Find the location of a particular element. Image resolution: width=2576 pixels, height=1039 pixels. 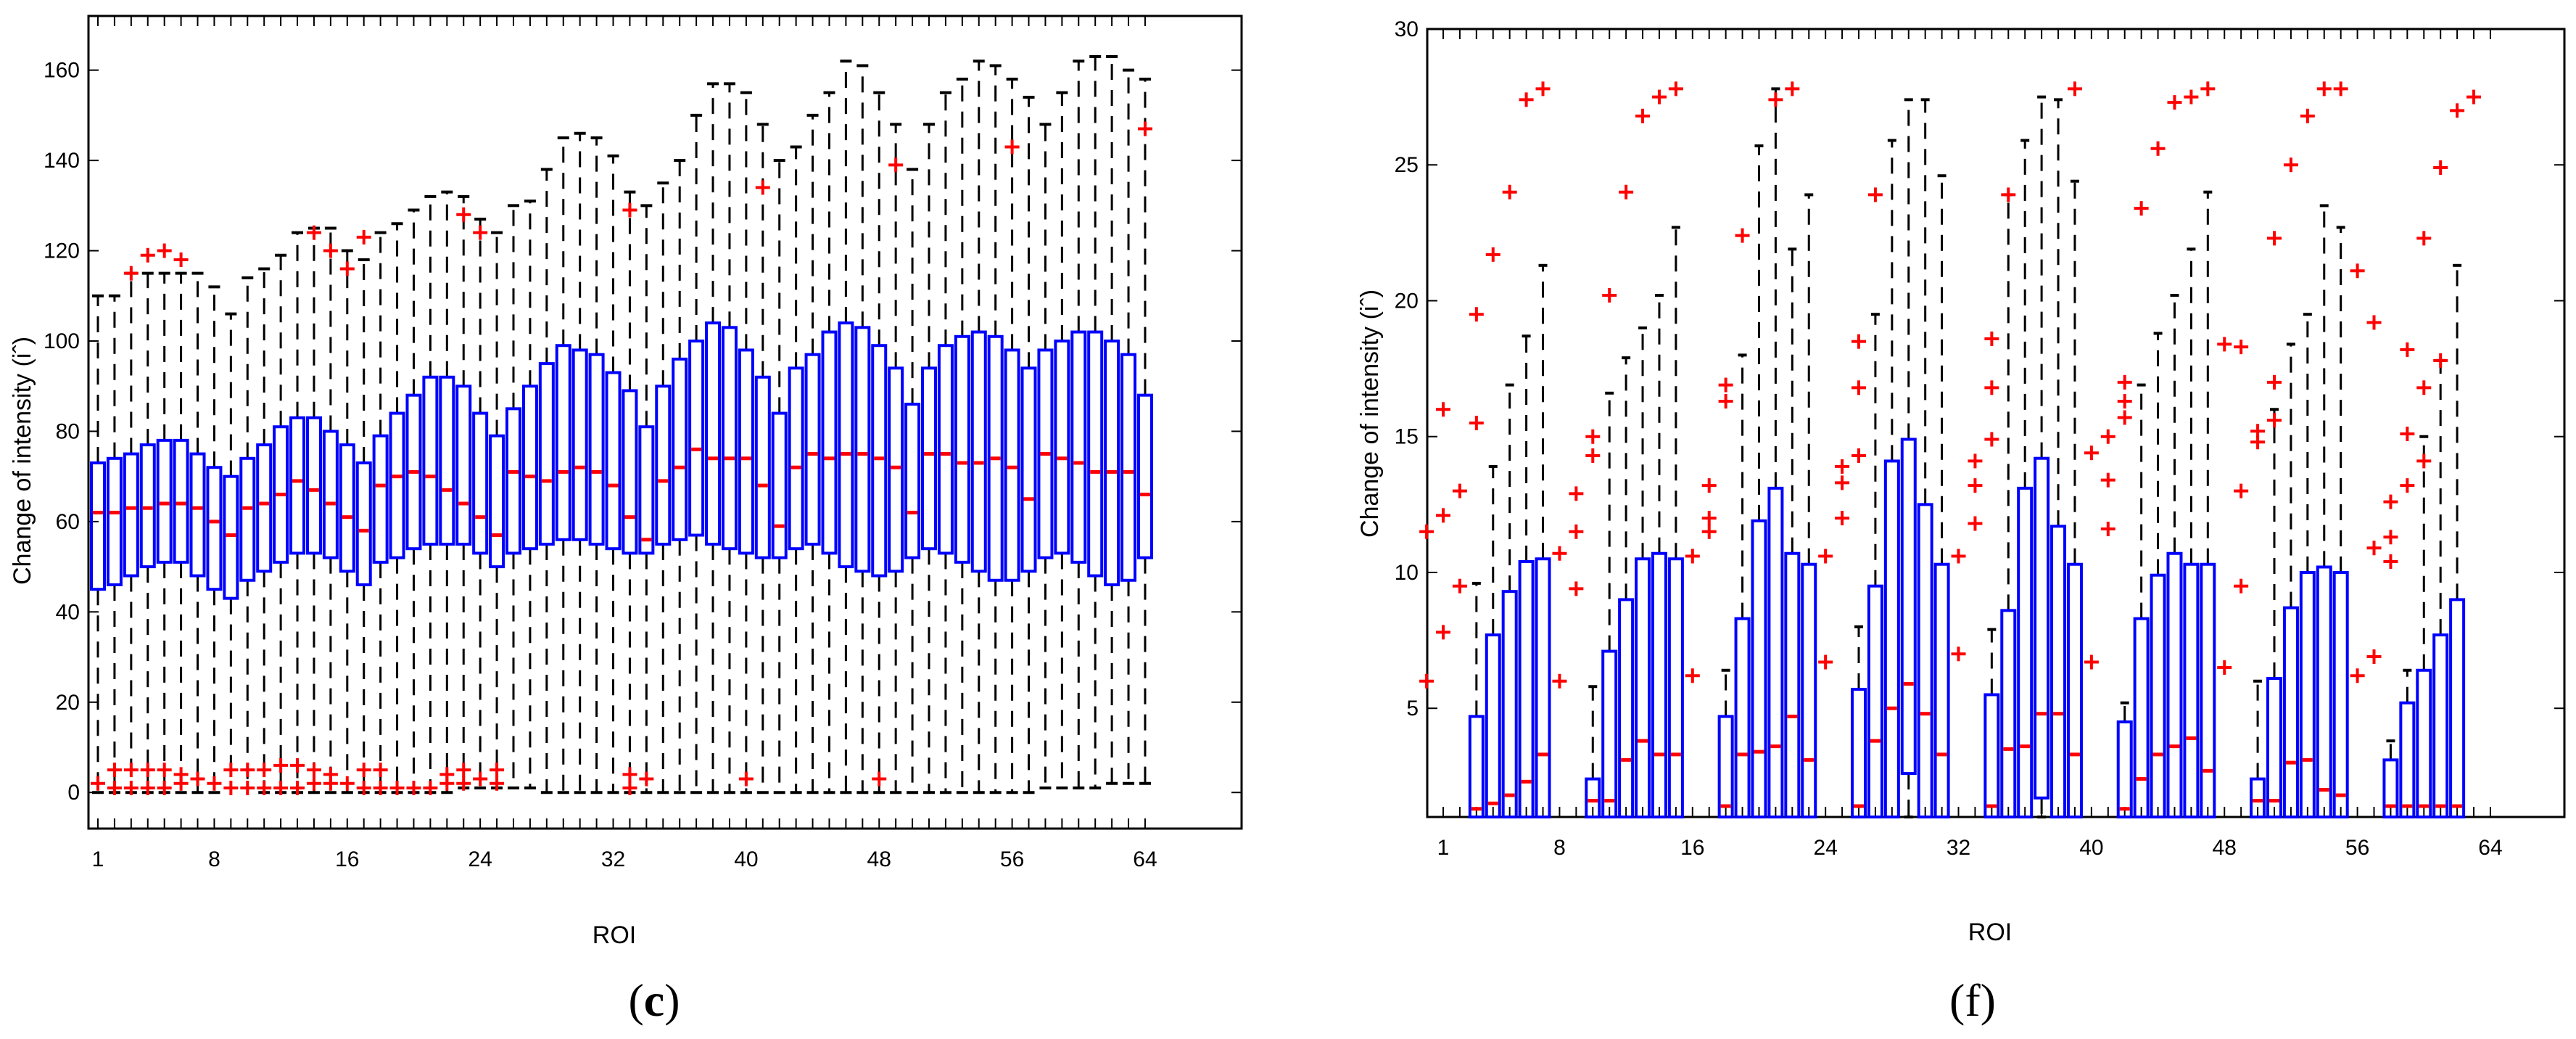

y-tick-label: 140 is located at coordinates (62, 161).